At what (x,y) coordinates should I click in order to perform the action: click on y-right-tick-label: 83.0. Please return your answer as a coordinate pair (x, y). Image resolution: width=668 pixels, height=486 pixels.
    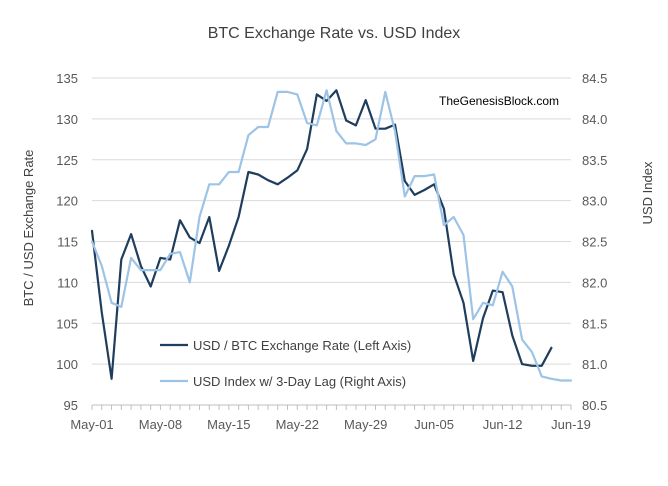
    Looking at the image, I should click on (594, 201).